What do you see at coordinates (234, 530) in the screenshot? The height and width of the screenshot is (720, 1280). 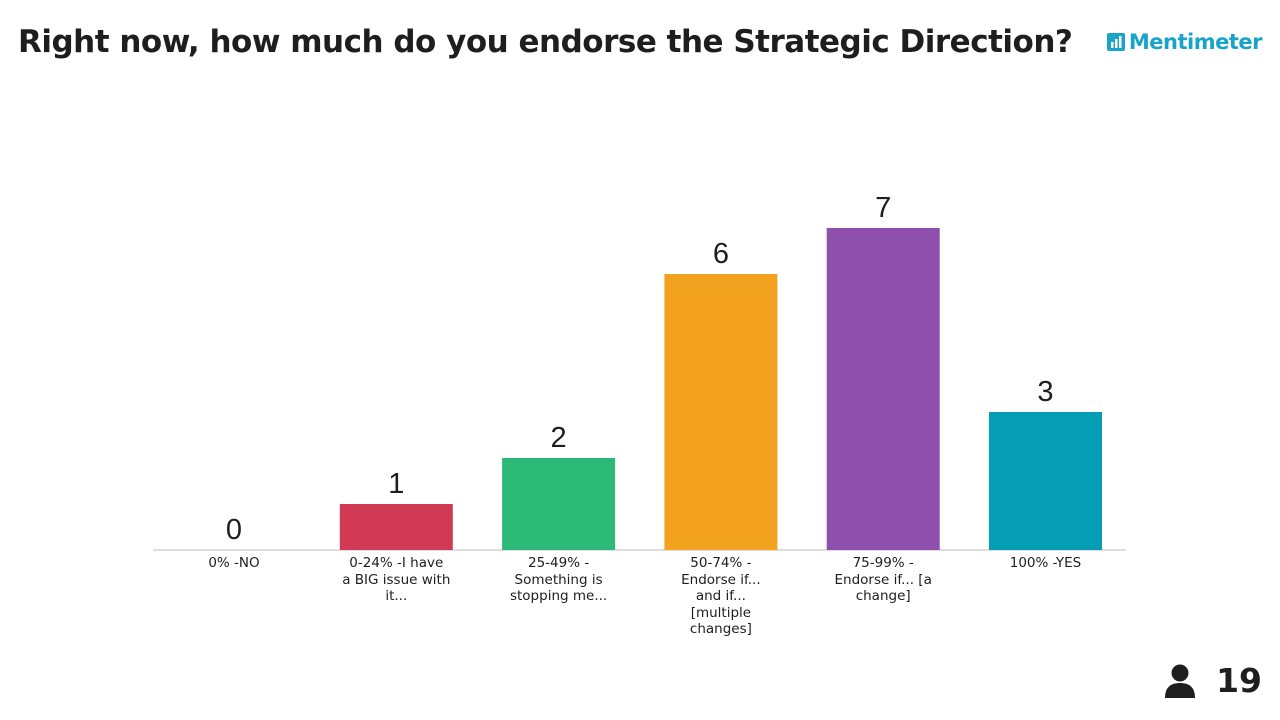 I see `bar-value-label: 0` at bounding box center [234, 530].